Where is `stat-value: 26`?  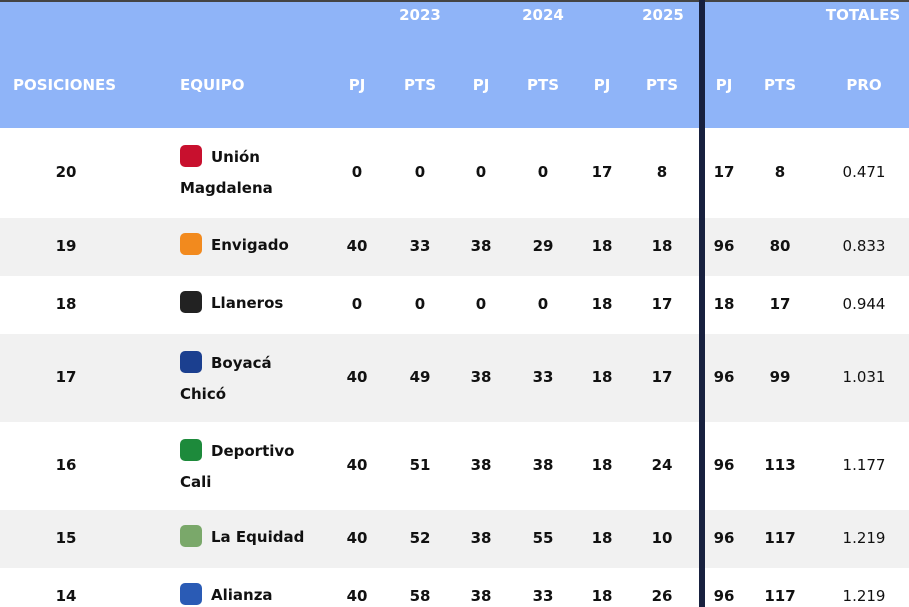 stat-value: 26 is located at coordinates (662, 596).